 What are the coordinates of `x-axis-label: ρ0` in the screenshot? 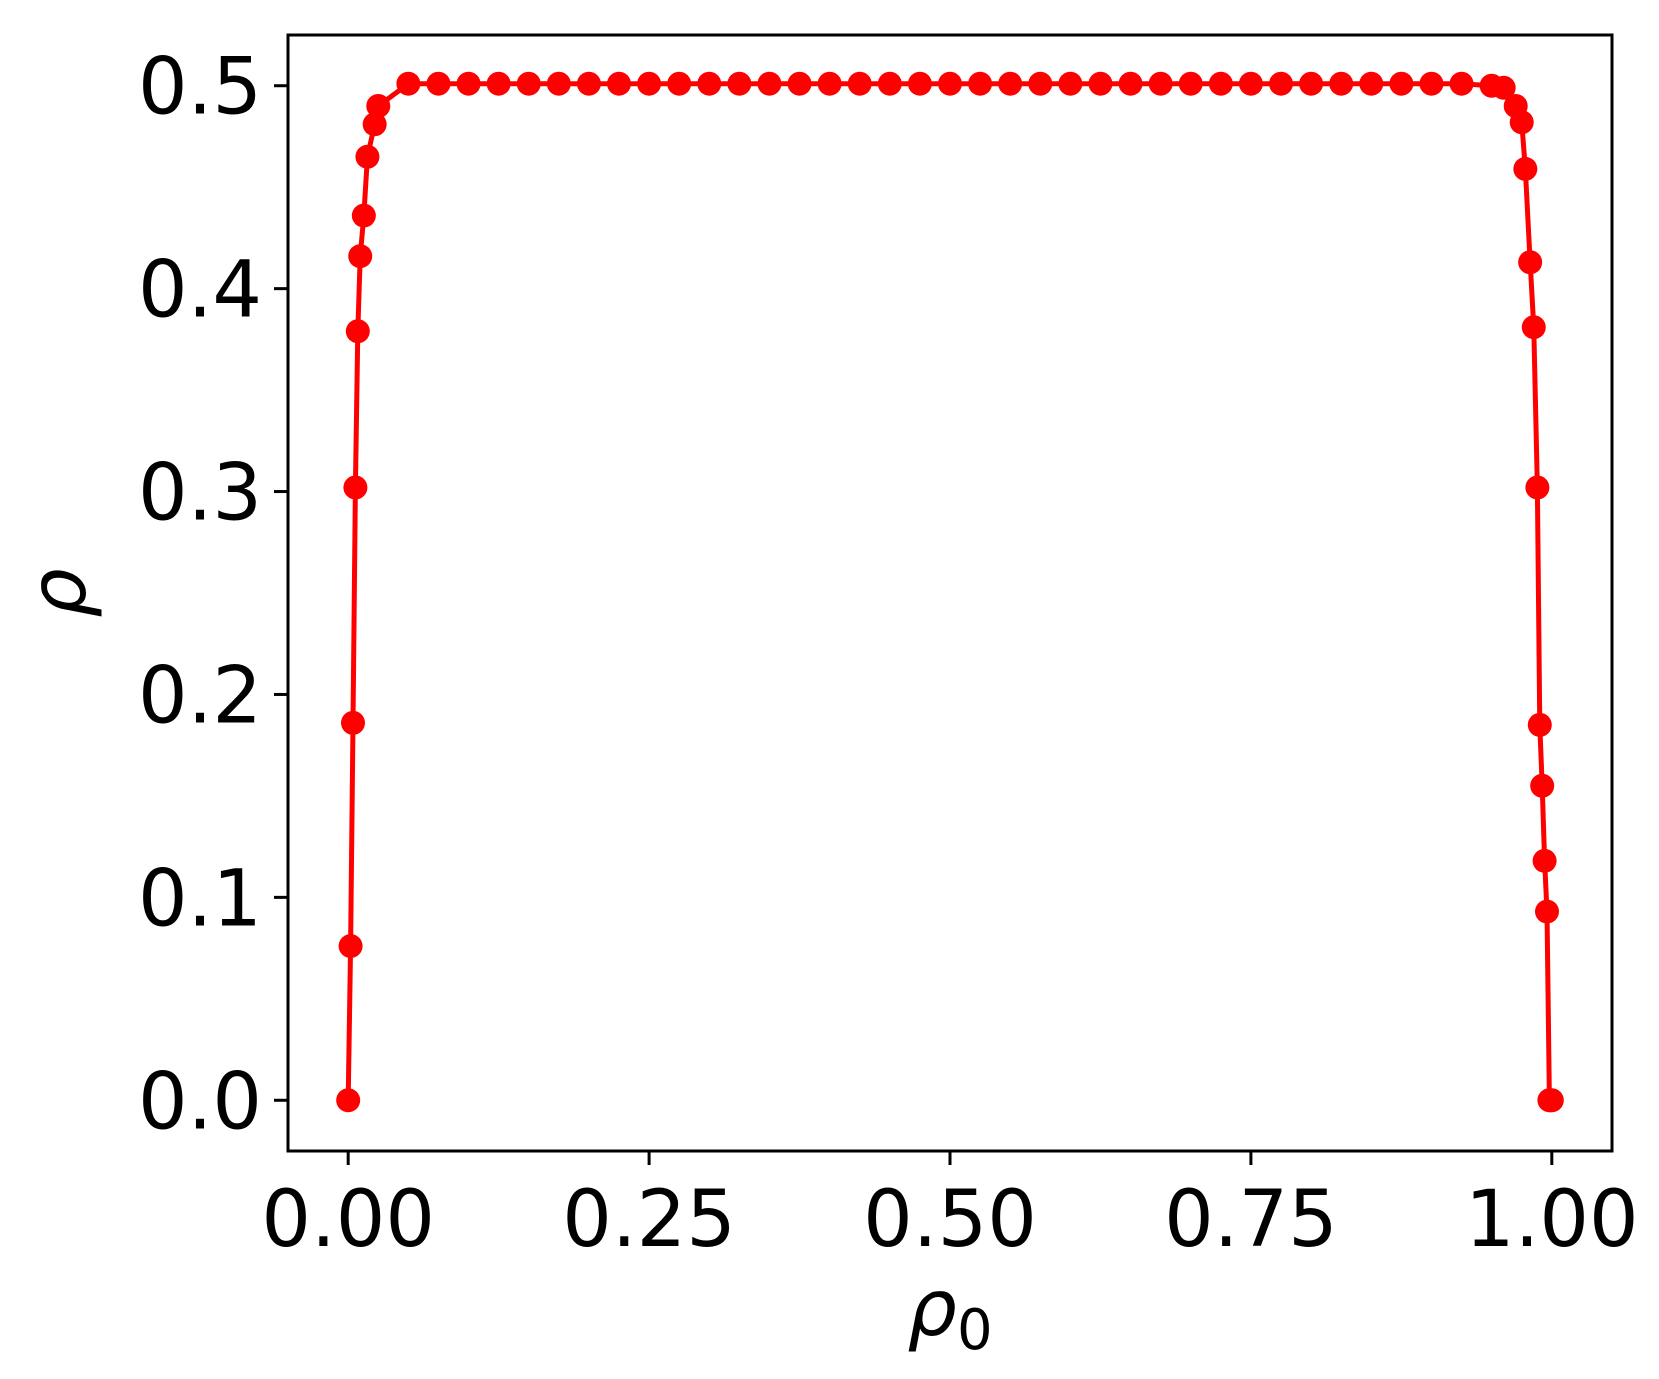 It's located at (949, 1313).